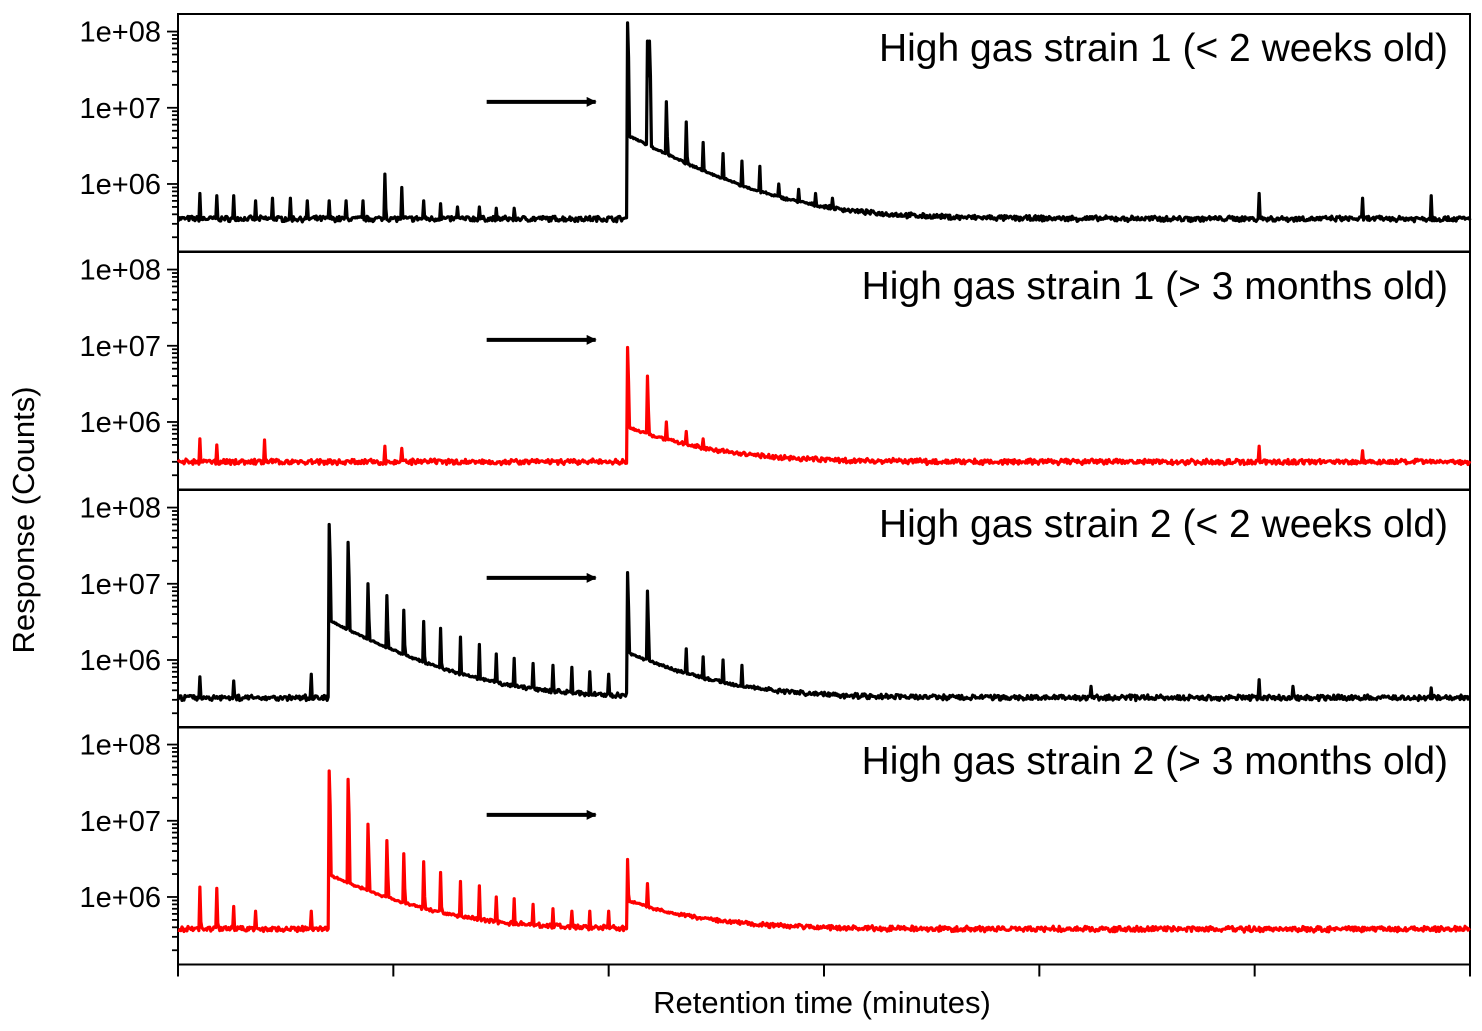  What do you see at coordinates (1155, 286) in the screenshot?
I see `panel-label: High gas strain 1 (> 3 months old)` at bounding box center [1155, 286].